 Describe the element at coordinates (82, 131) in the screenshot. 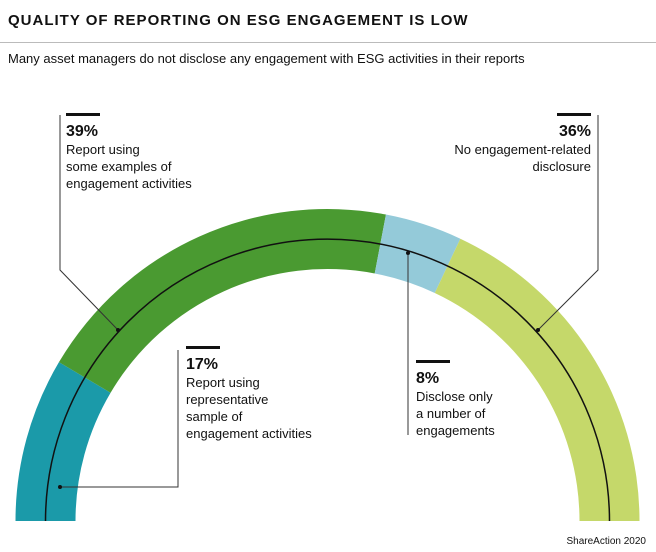

I see `value-label: 39%` at that location.